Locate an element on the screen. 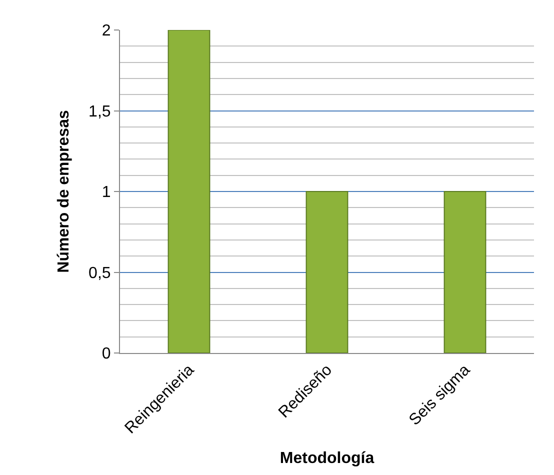  y-axis-title: Número de empresas is located at coordinates (63, 191).